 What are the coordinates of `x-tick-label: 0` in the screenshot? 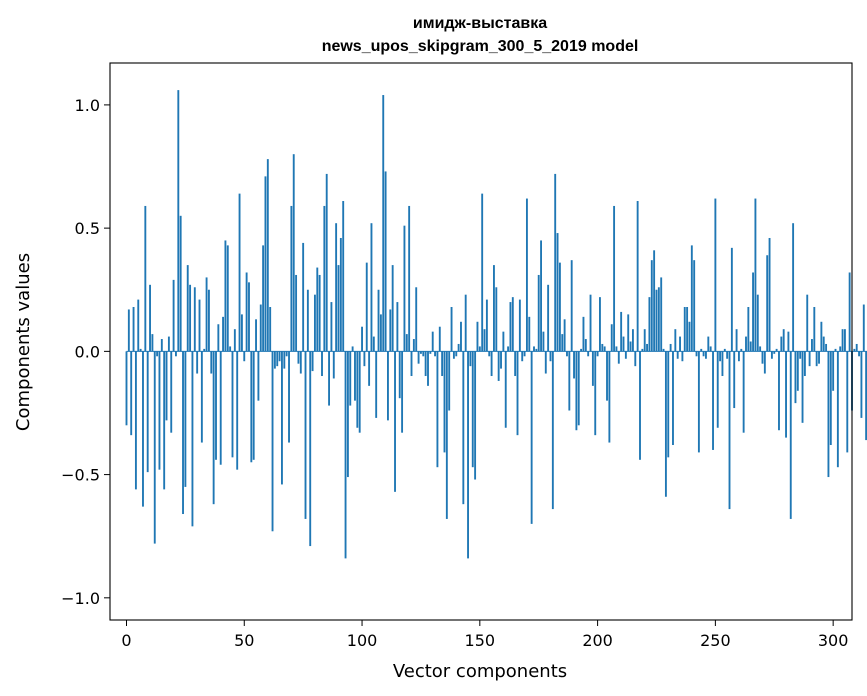 It's located at (126, 640).